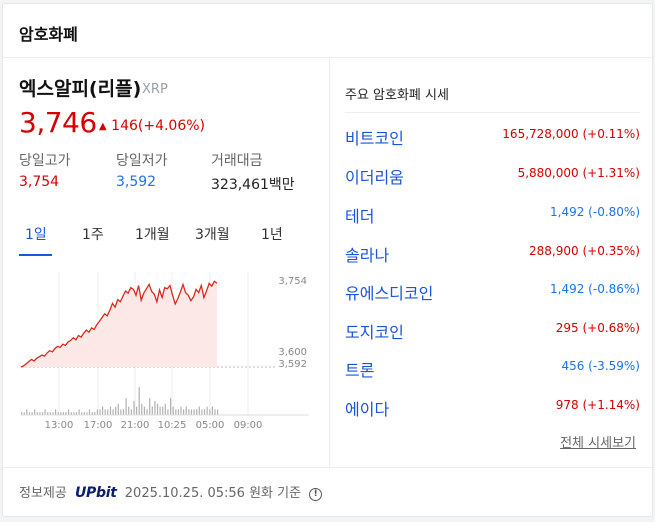  What do you see at coordinates (492, 134) in the screenshot?
I see `market-row-bitcoin: 비트코인 165,728,000 (+0.11%)` at bounding box center [492, 134].